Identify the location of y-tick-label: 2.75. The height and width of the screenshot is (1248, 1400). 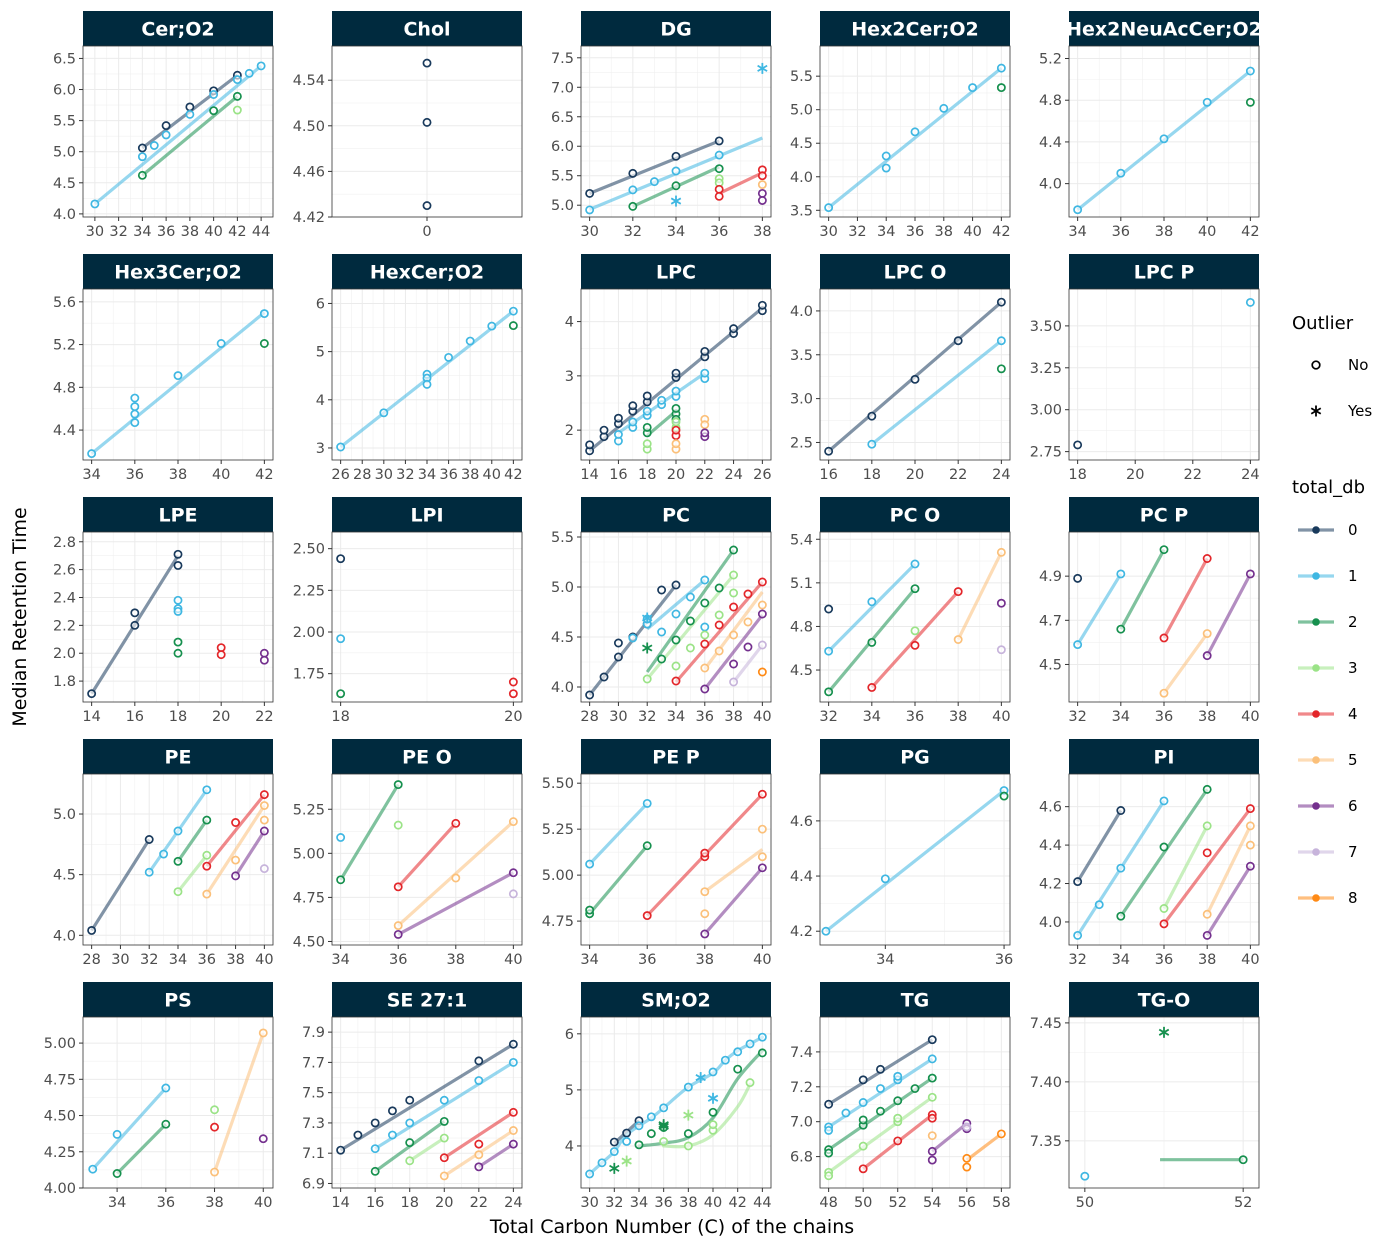
(1046, 453).